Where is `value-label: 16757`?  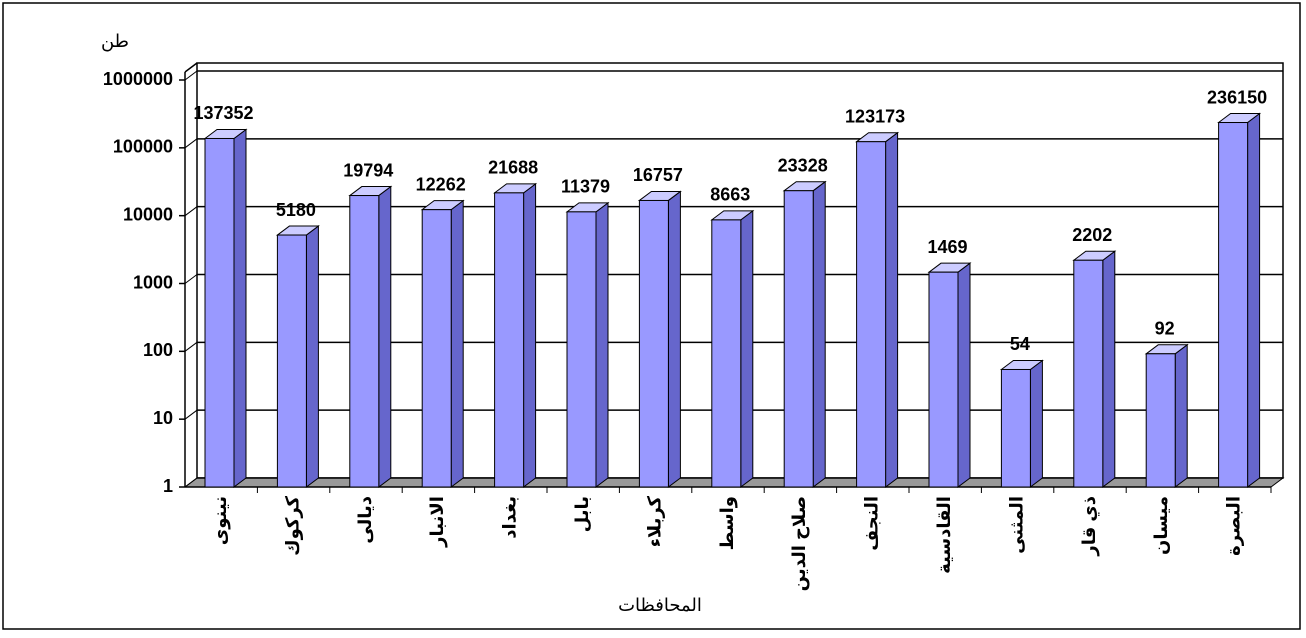
value-label: 16757 is located at coordinates (658, 175).